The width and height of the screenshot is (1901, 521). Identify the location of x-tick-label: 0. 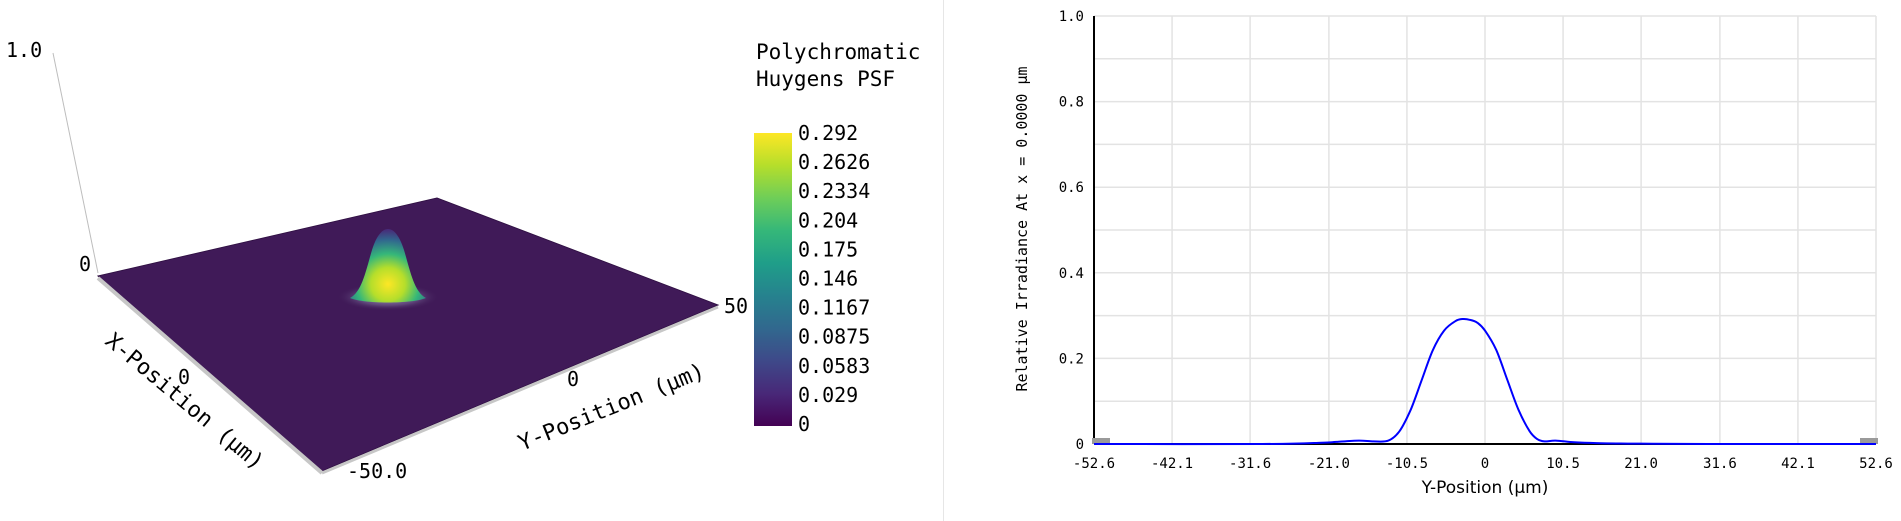
(1485, 464).